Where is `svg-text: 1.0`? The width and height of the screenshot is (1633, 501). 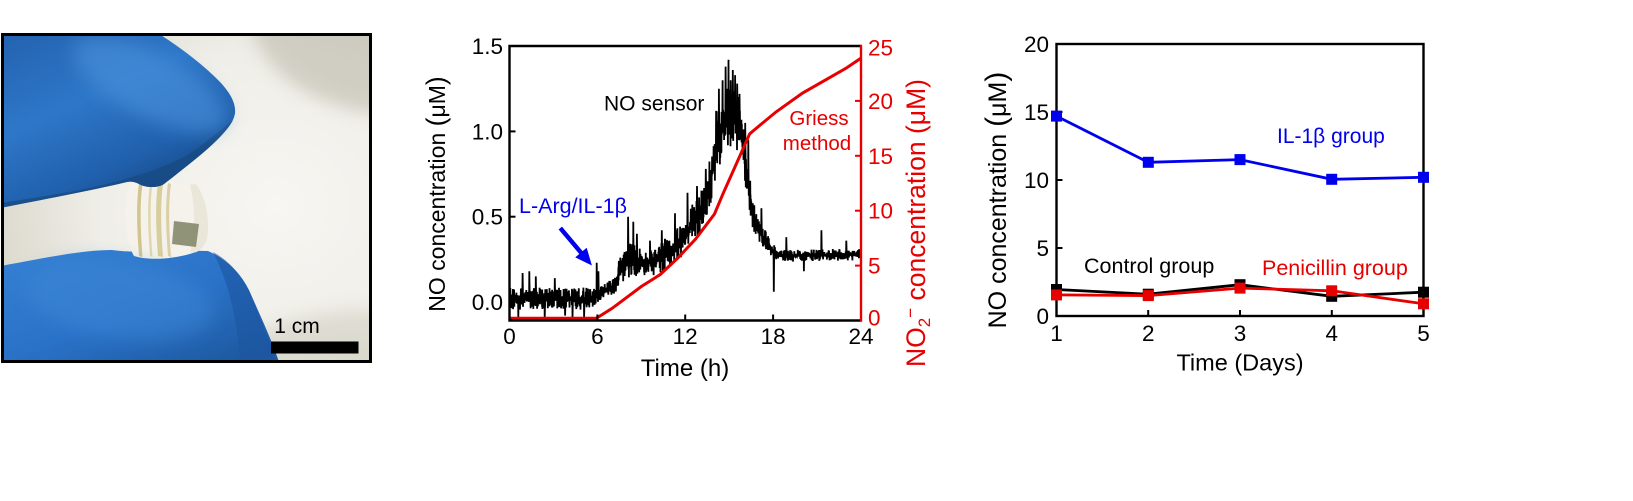
svg-text: 1.0 is located at coordinates (487, 131).